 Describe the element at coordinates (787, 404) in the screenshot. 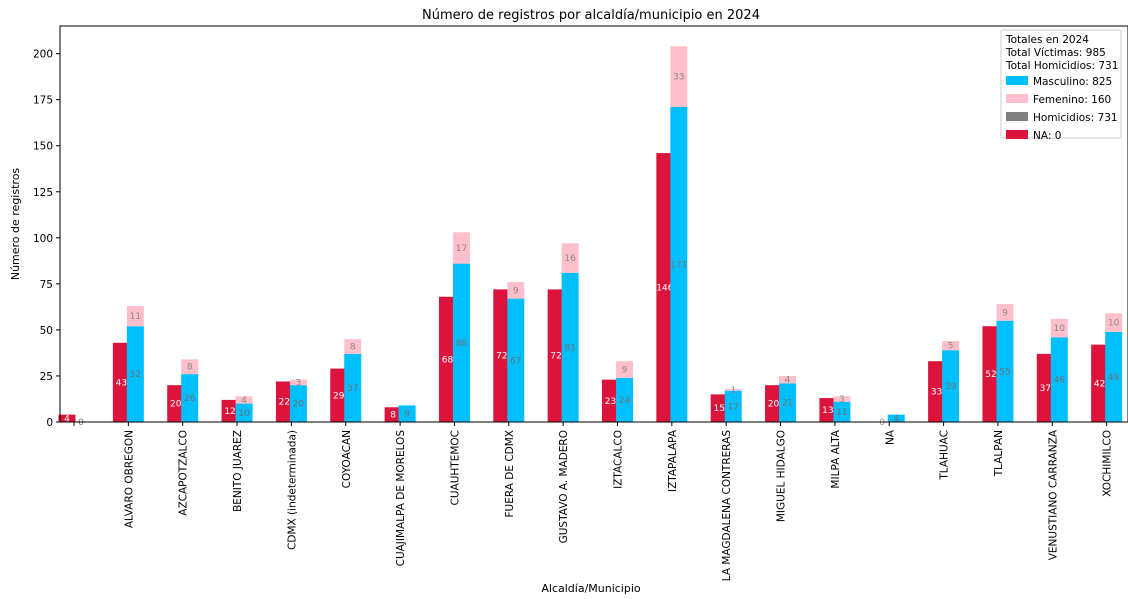

I see `bar-label-masculino: 21` at that location.